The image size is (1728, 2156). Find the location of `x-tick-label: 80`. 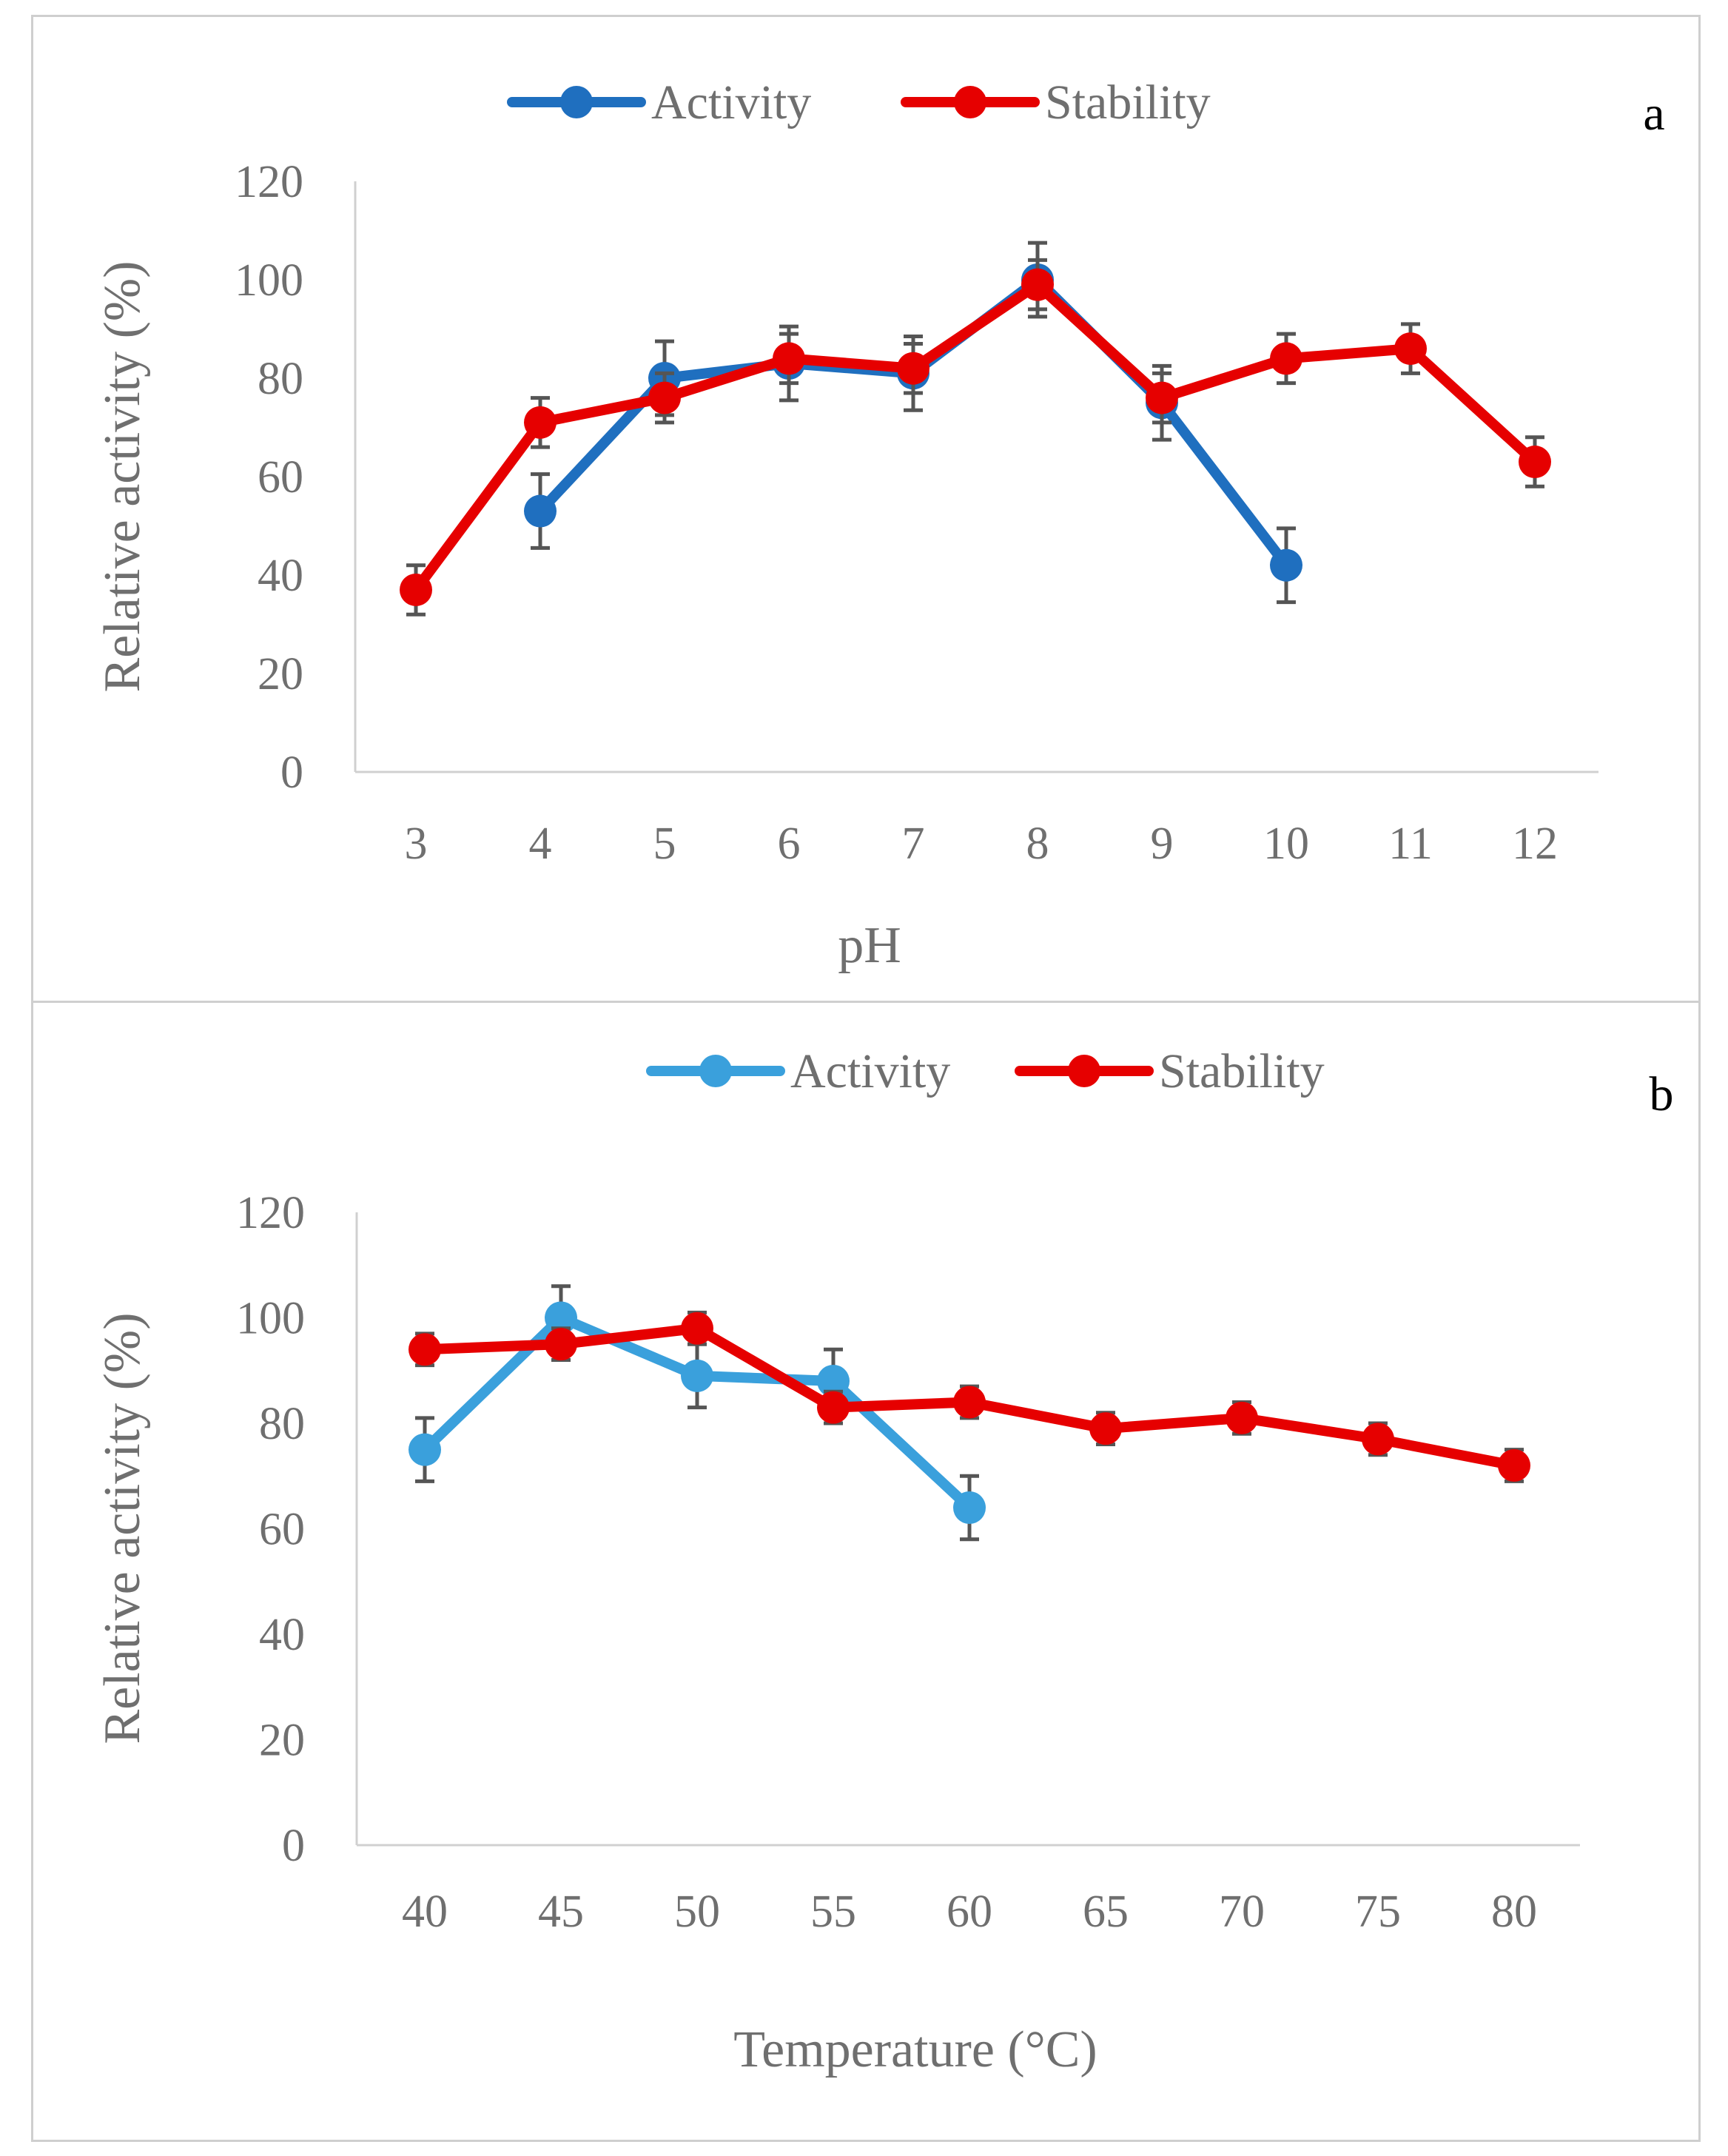

x-tick-label: 80 is located at coordinates (1514, 1912).